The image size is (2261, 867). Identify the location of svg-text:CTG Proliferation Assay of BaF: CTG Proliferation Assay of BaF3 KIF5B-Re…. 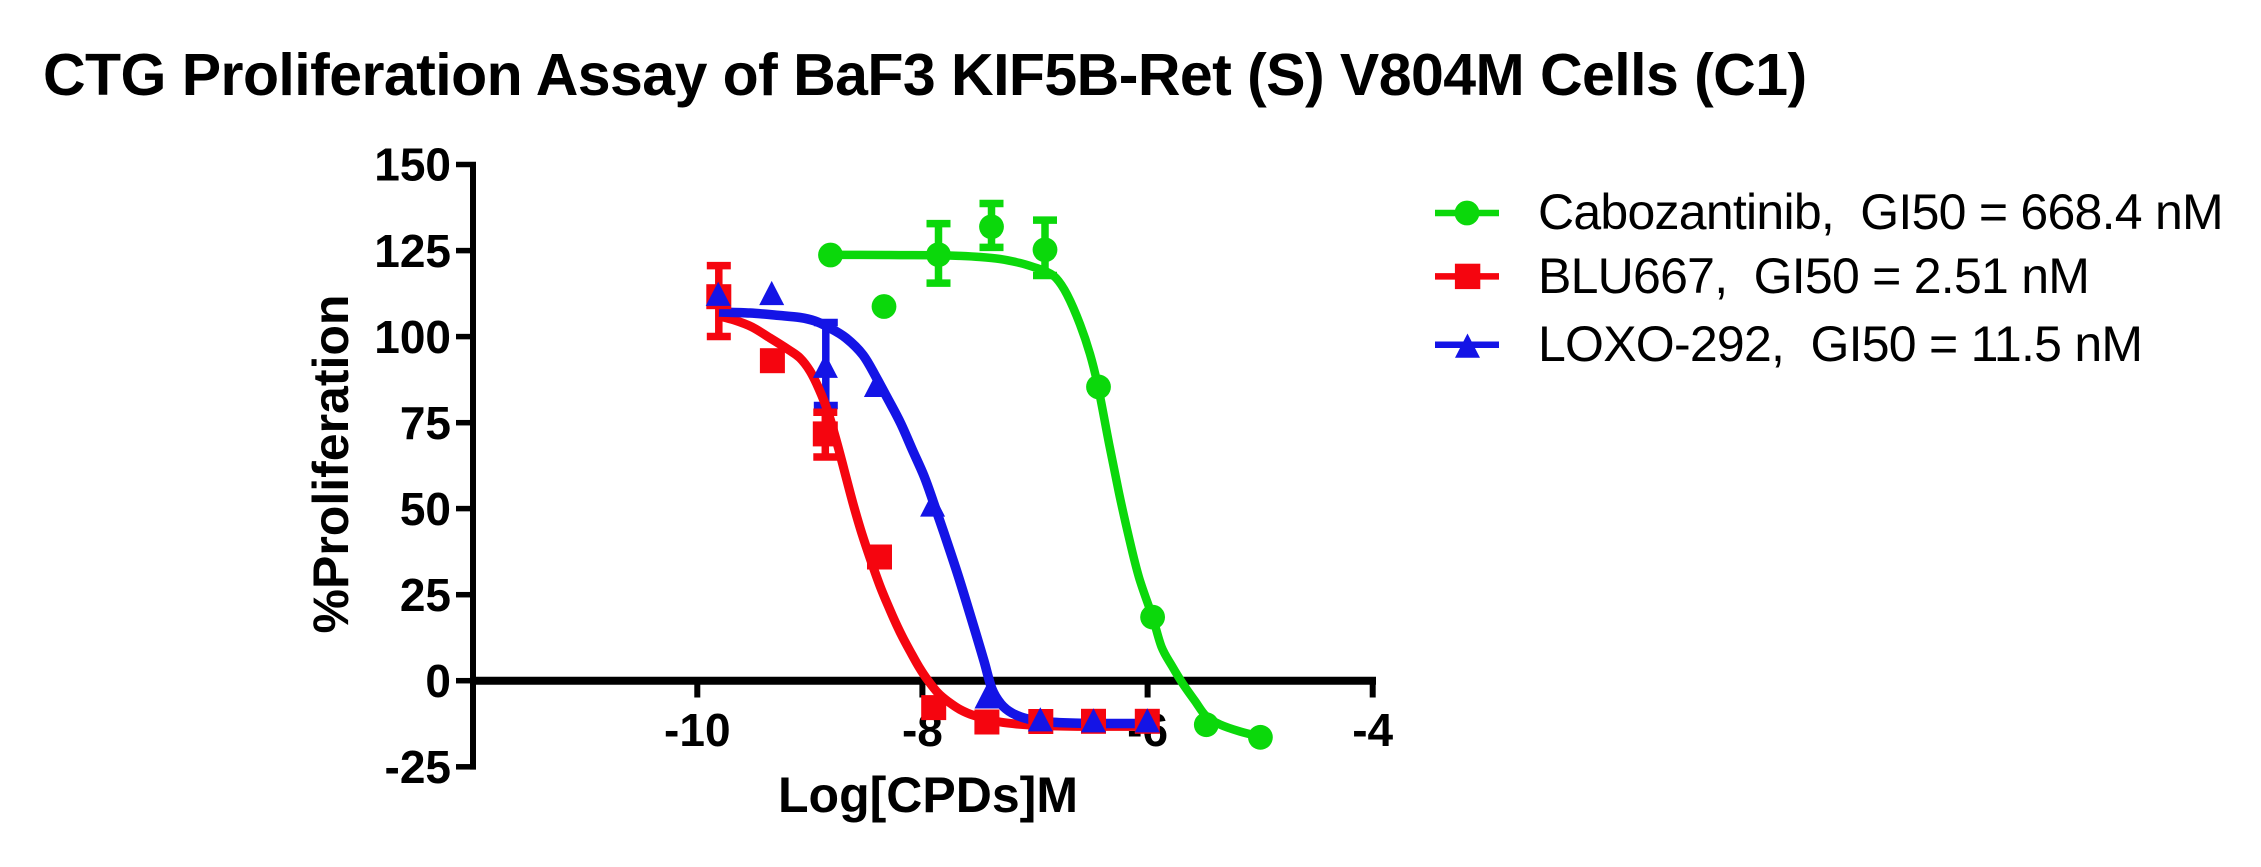
(925, 75).